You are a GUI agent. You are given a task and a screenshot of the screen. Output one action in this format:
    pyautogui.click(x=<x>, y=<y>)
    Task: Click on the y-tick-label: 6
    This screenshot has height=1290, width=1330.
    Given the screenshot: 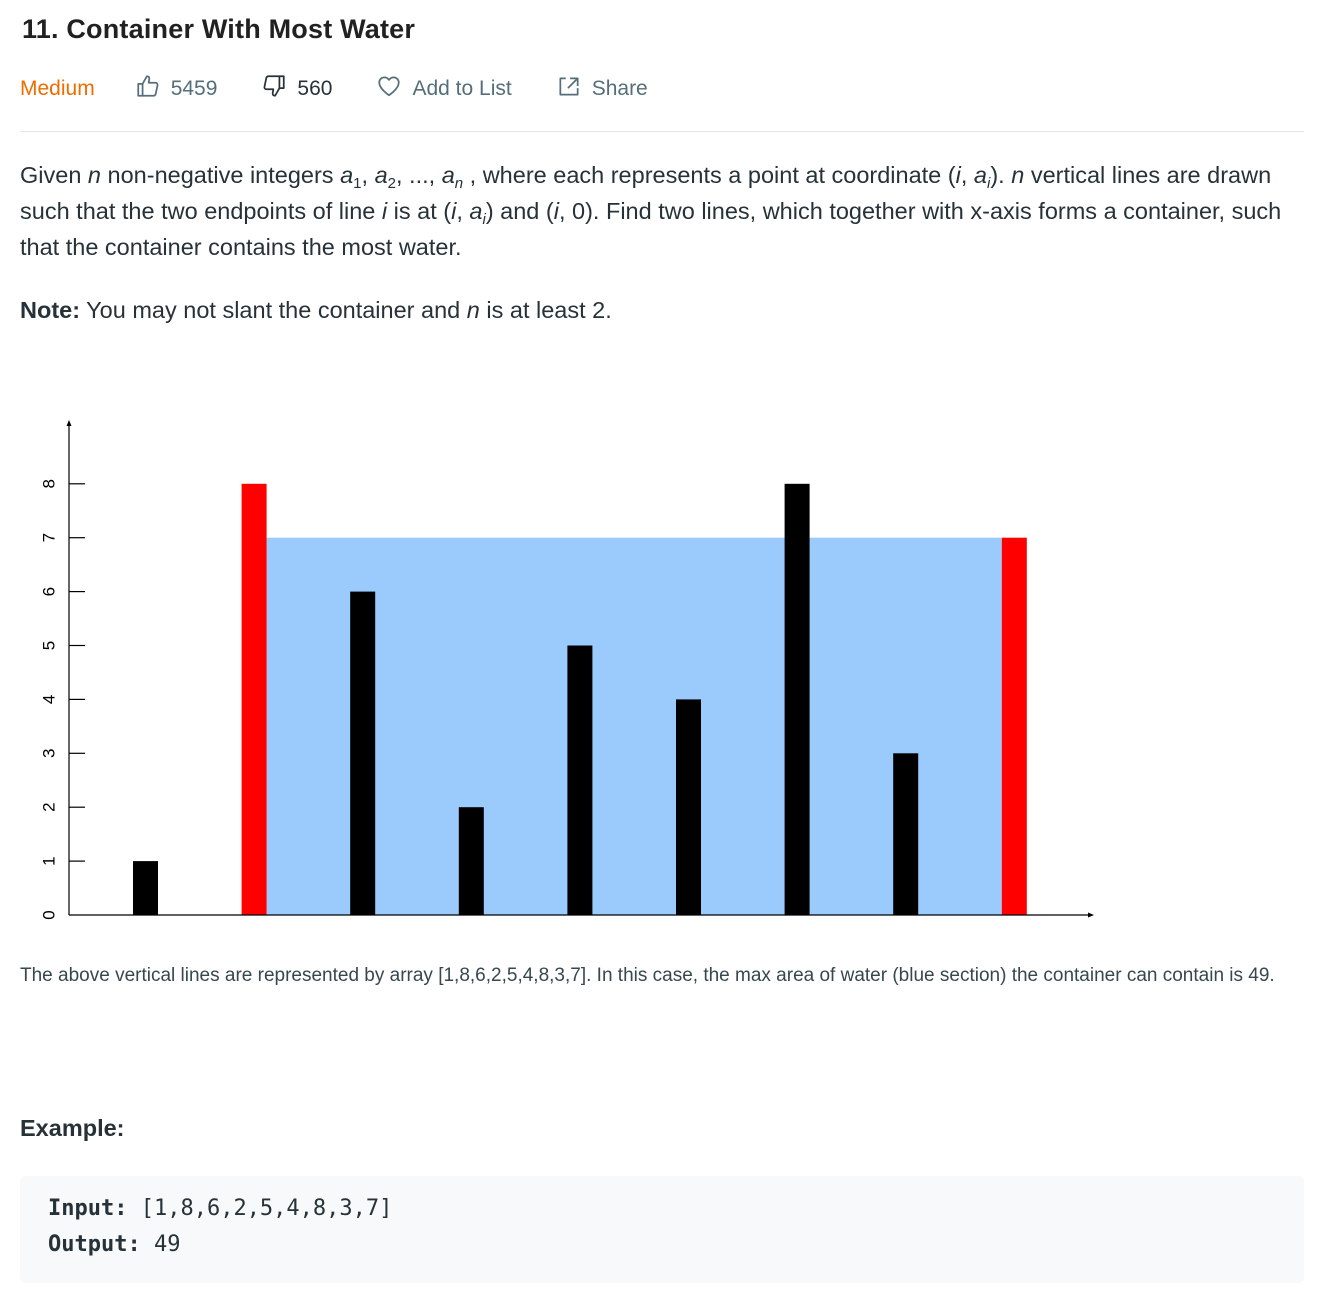 What is the action you would take?
    pyautogui.click(x=49, y=591)
    